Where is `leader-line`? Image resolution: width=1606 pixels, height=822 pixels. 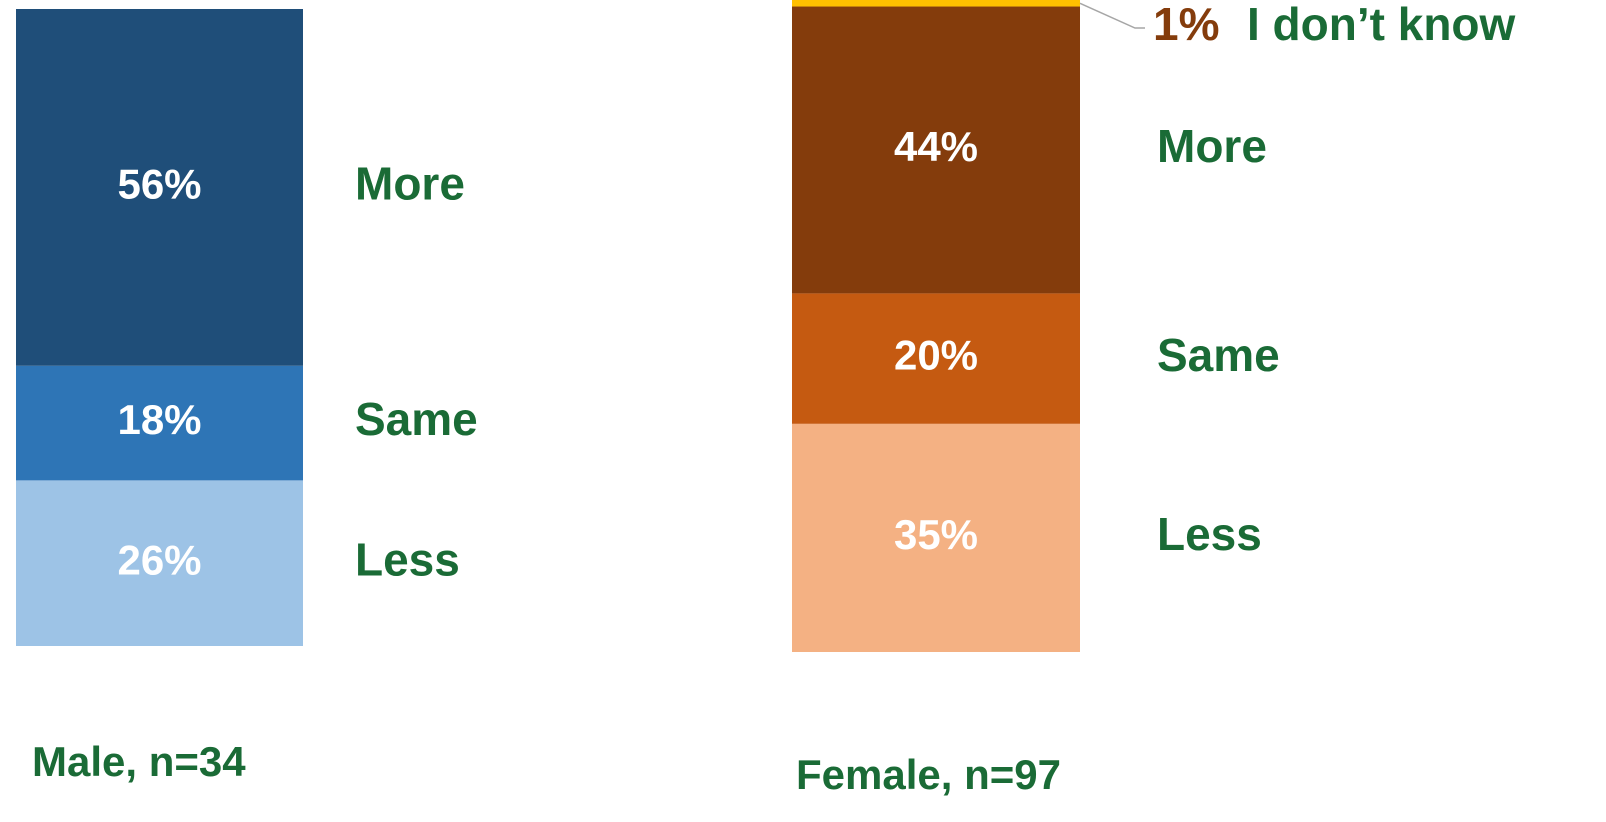 leader-line is located at coordinates (1112, 15).